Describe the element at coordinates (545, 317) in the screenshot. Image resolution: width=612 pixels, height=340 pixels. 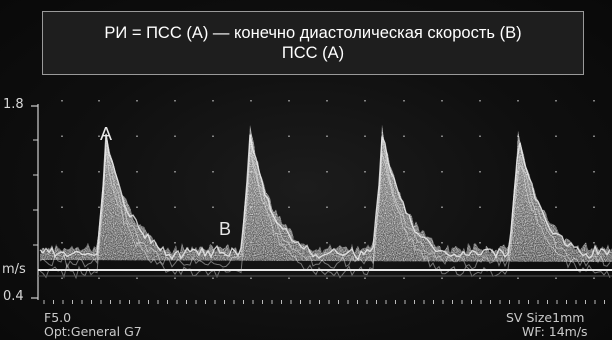
I see `sample-volume-info: SV Size1mm` at that location.